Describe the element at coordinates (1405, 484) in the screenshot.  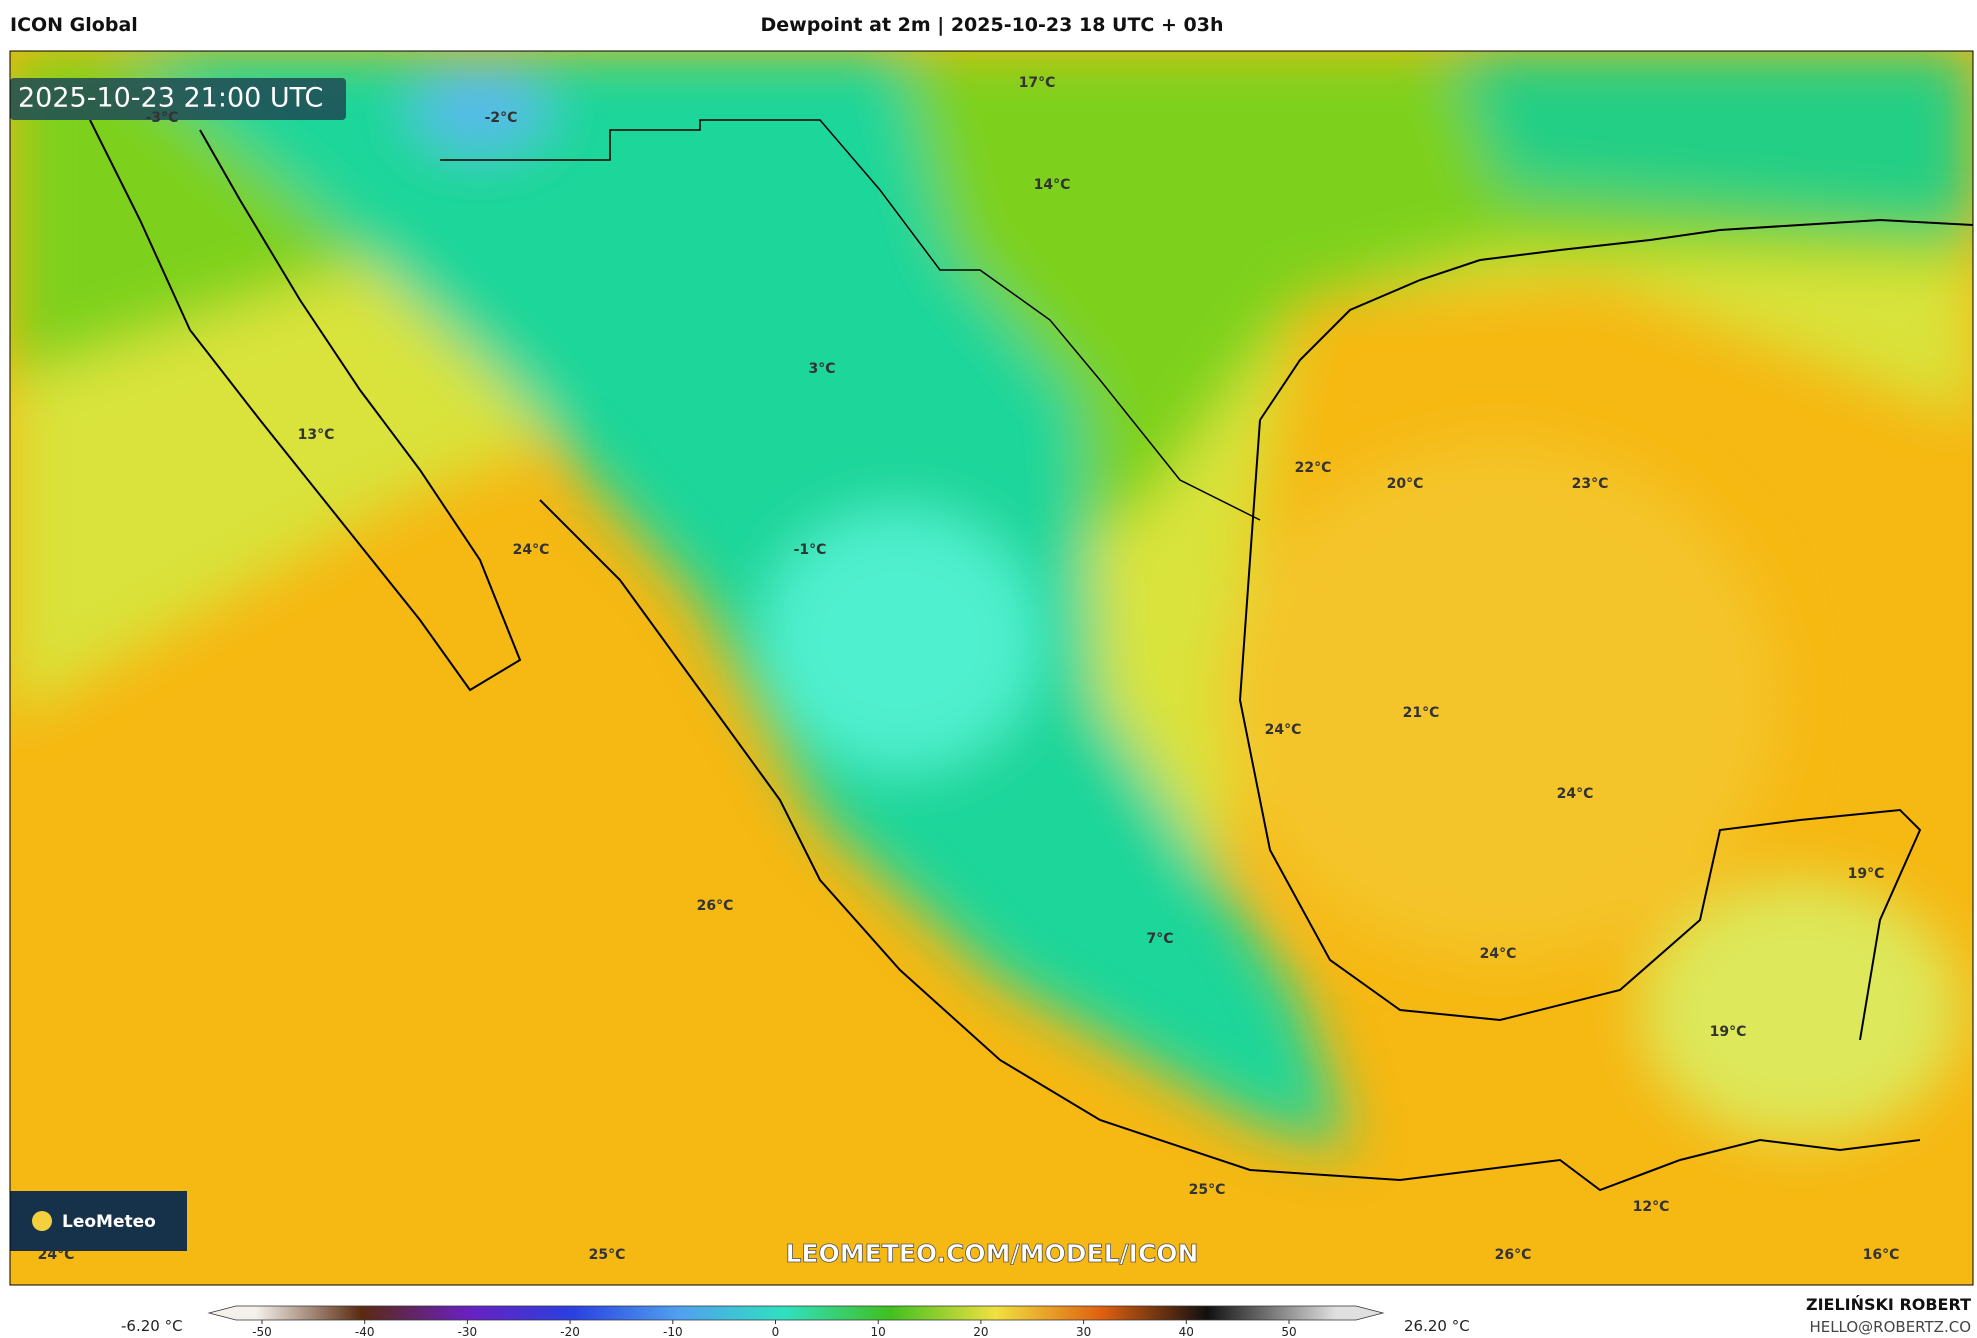
I see `temperature-label: 20°C` at that location.